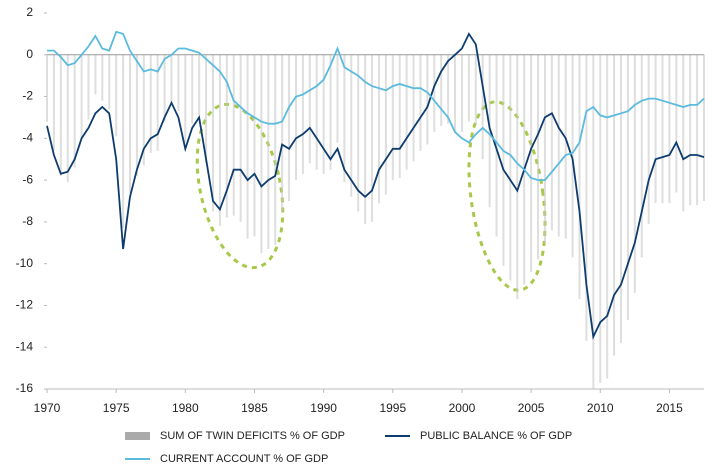 This screenshot has width=713, height=468. Describe the element at coordinates (25, 346) in the screenshot. I see `y-tick-label: -14` at that location.